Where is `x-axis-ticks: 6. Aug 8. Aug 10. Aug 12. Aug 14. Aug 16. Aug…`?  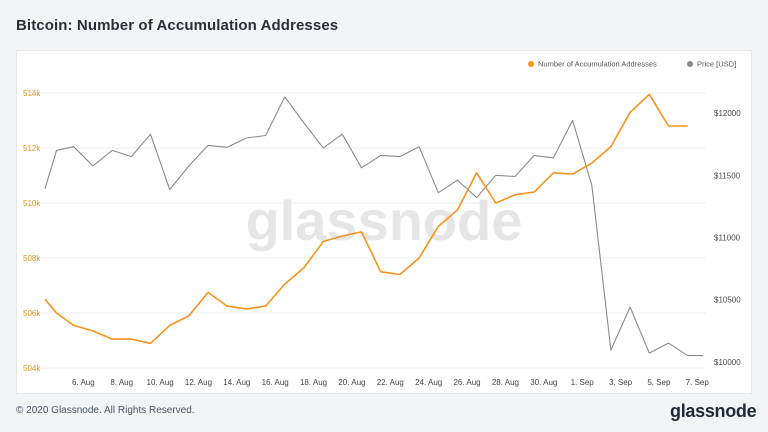 x-axis-ticks: 6. Aug 8. Aug 10. Aug 12. Aug 14. Aug 16. Aug… is located at coordinates (390, 382).